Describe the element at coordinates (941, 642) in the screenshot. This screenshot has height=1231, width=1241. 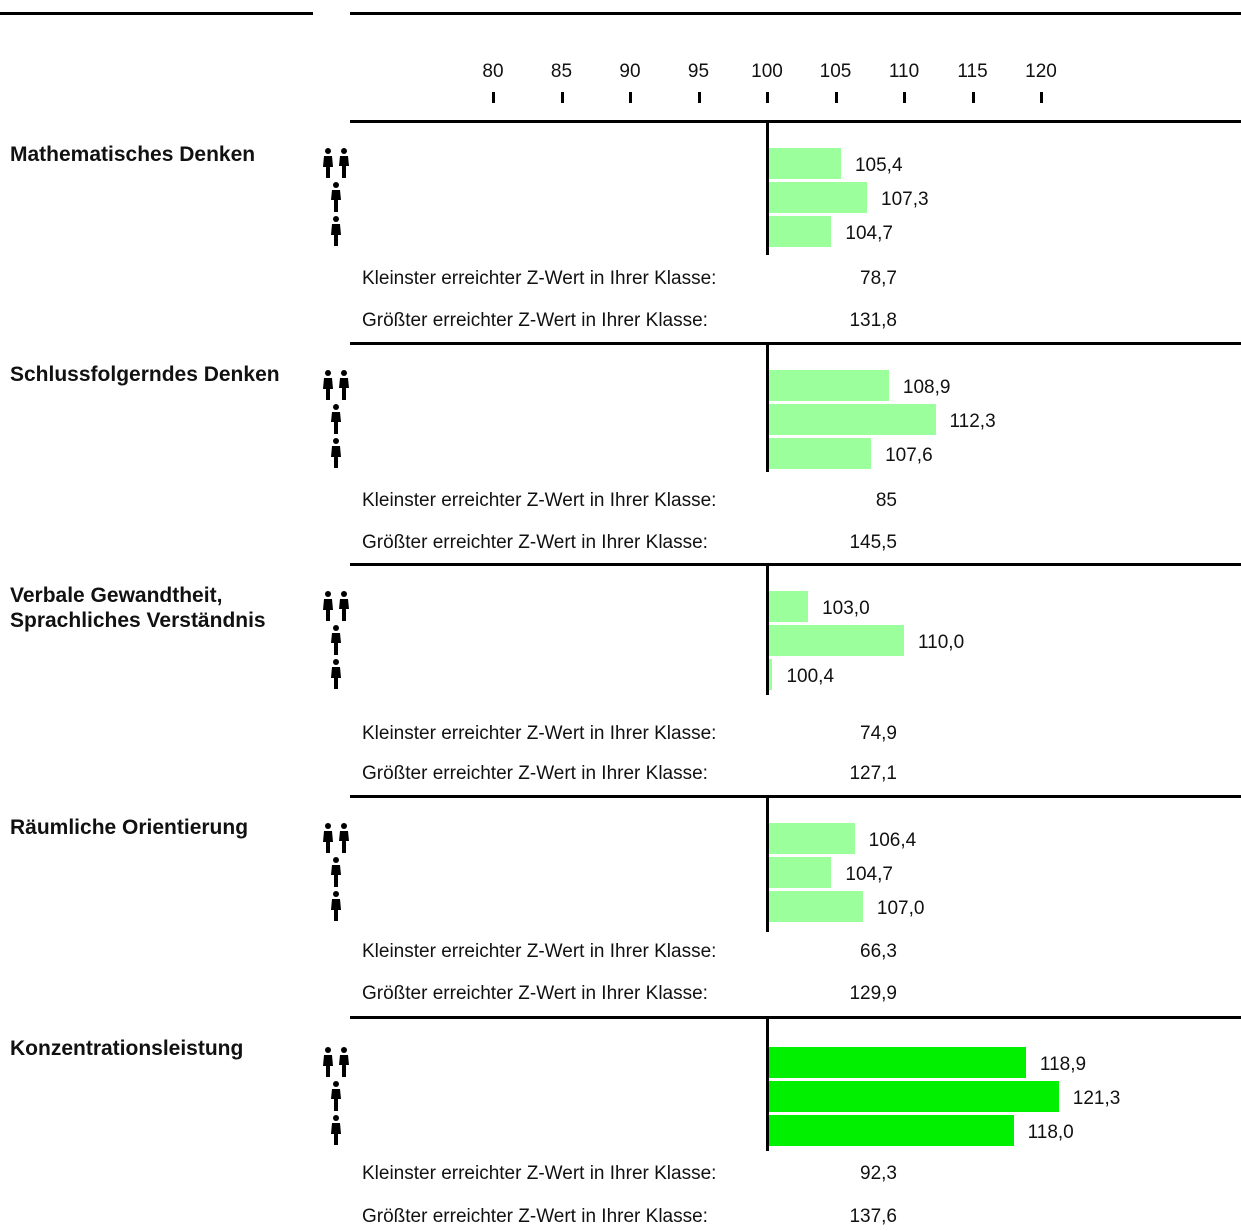
I see `bar-value-label: 110,0` at that location.